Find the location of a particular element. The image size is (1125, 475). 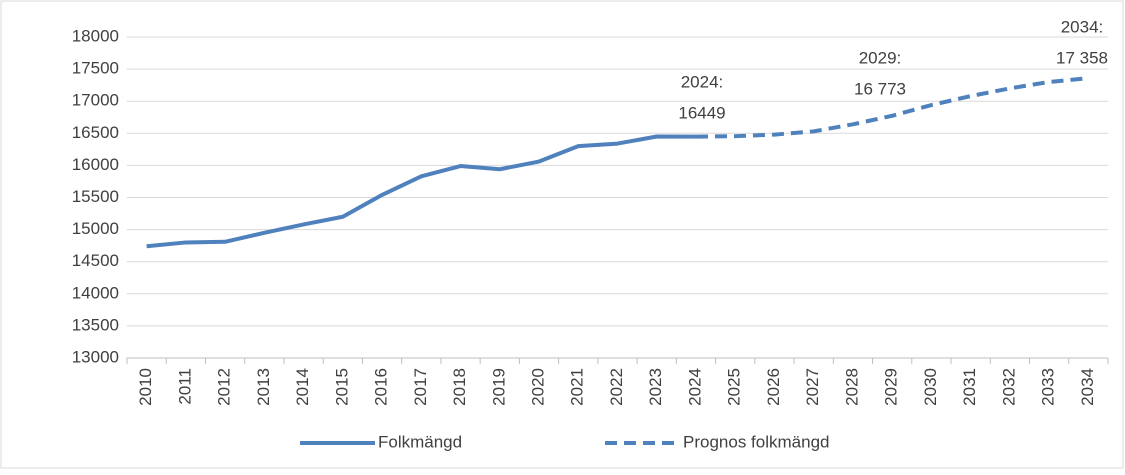

x-tick-label: 2022 is located at coordinates (616, 387).